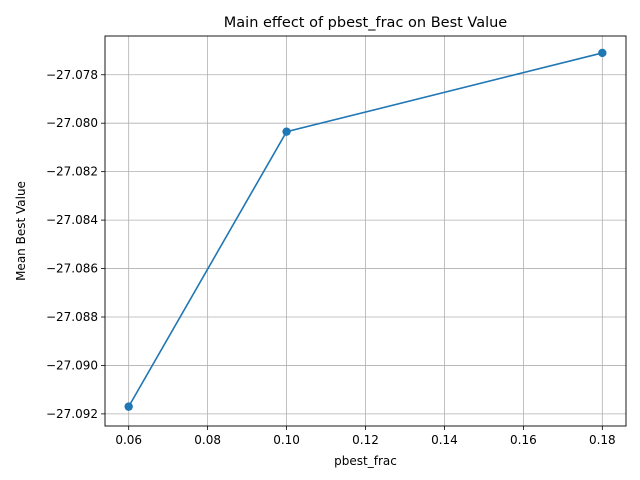 The height and width of the screenshot is (480, 640). I want to click on chart-title: Main effect of pbest_frac on Best Value, so click(366, 23).